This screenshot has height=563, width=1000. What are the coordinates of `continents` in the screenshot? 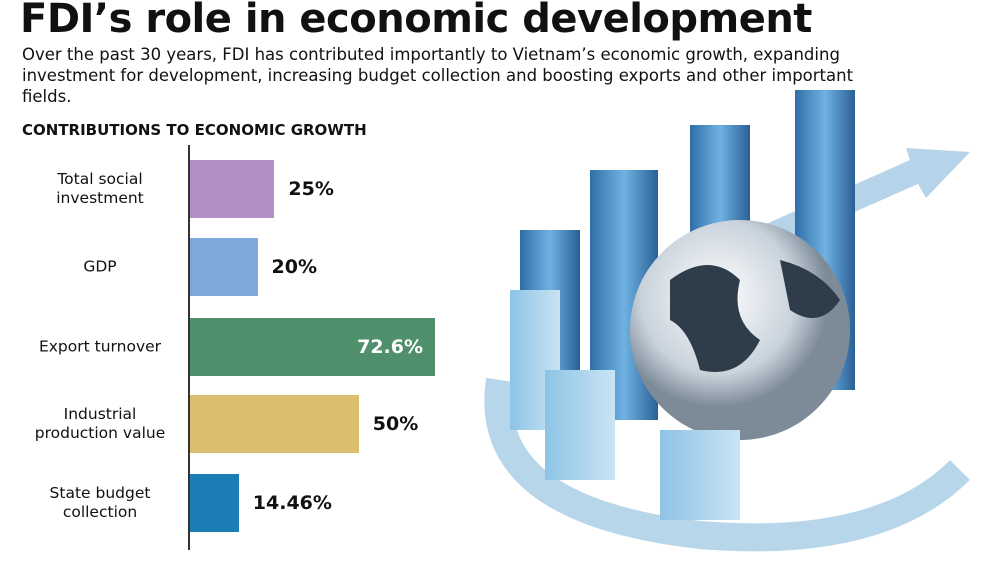 It's located at (755, 316).